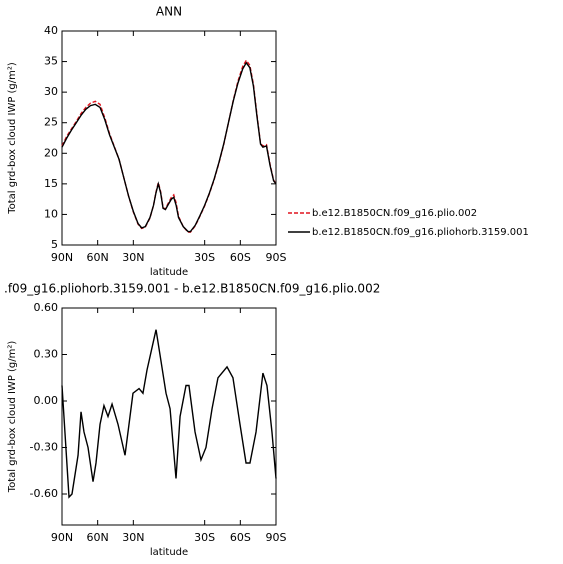 The width and height of the screenshot is (563, 564). Describe the element at coordinates (51, 152) in the screenshot. I see `y-tick-label: 20` at that location.